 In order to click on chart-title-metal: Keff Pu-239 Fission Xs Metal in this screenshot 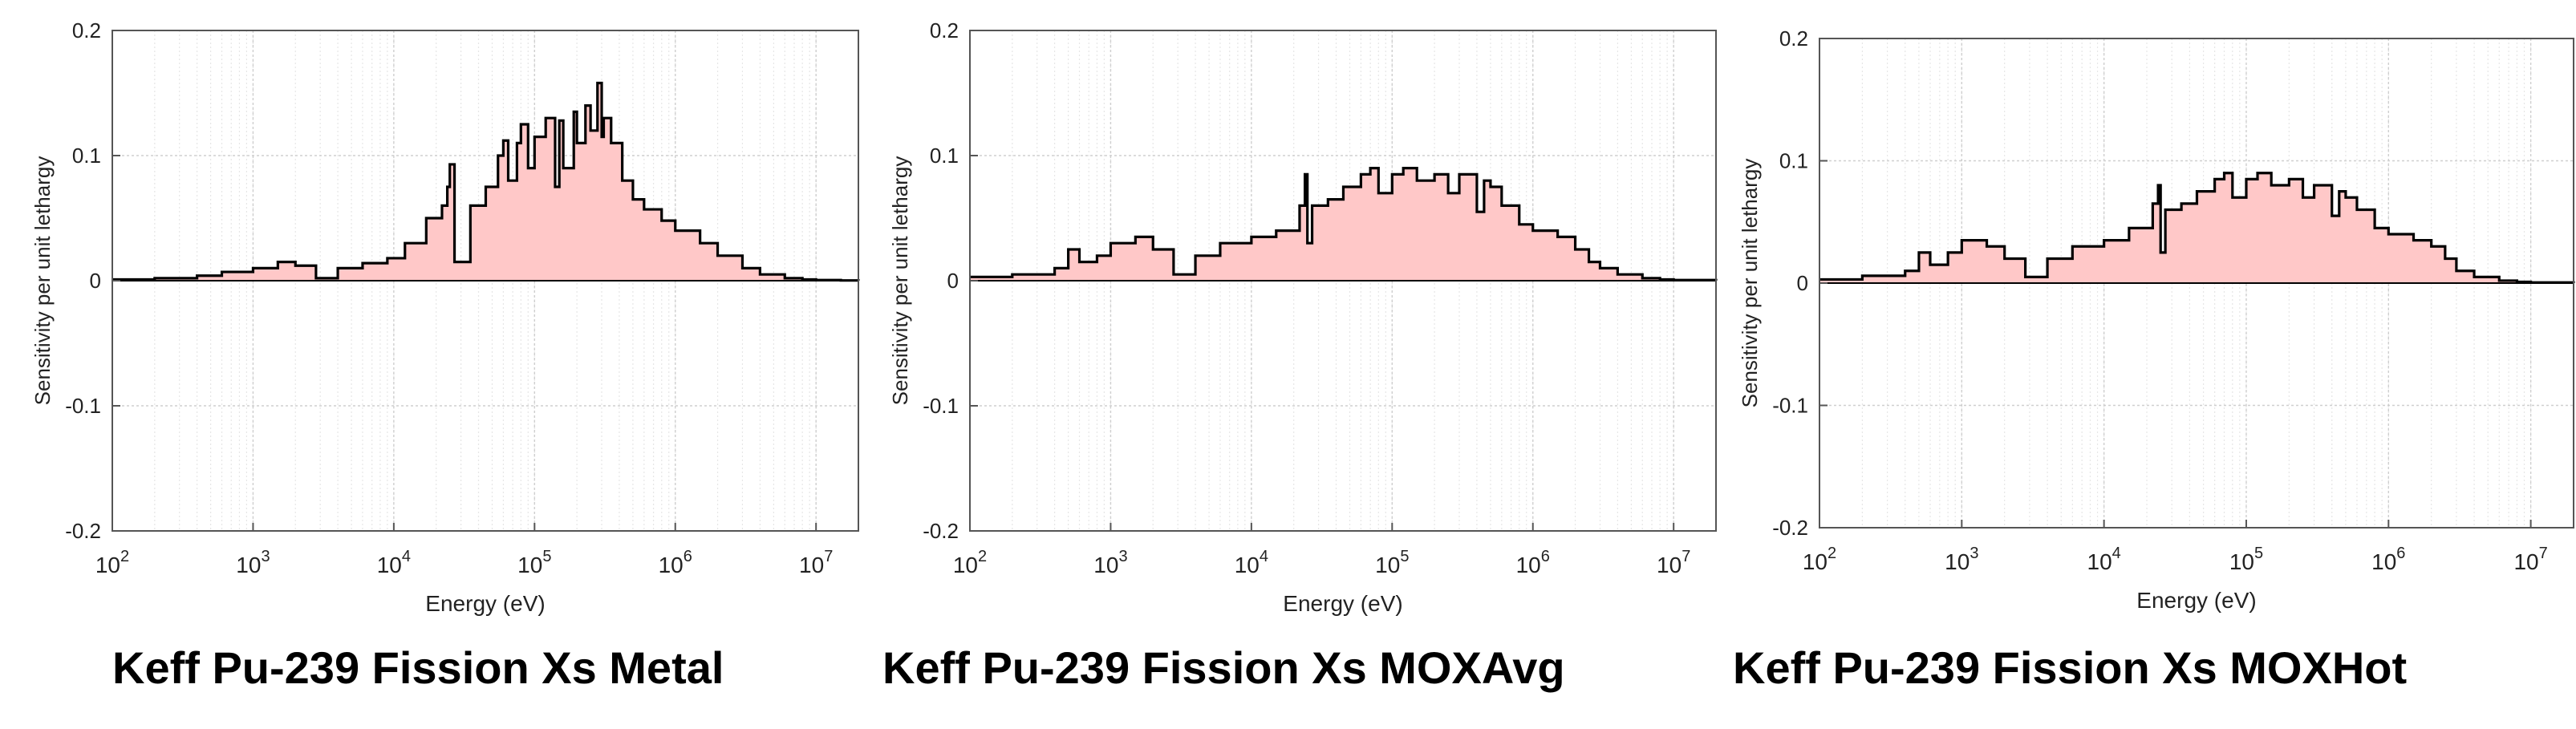, I will do `click(418, 667)`.